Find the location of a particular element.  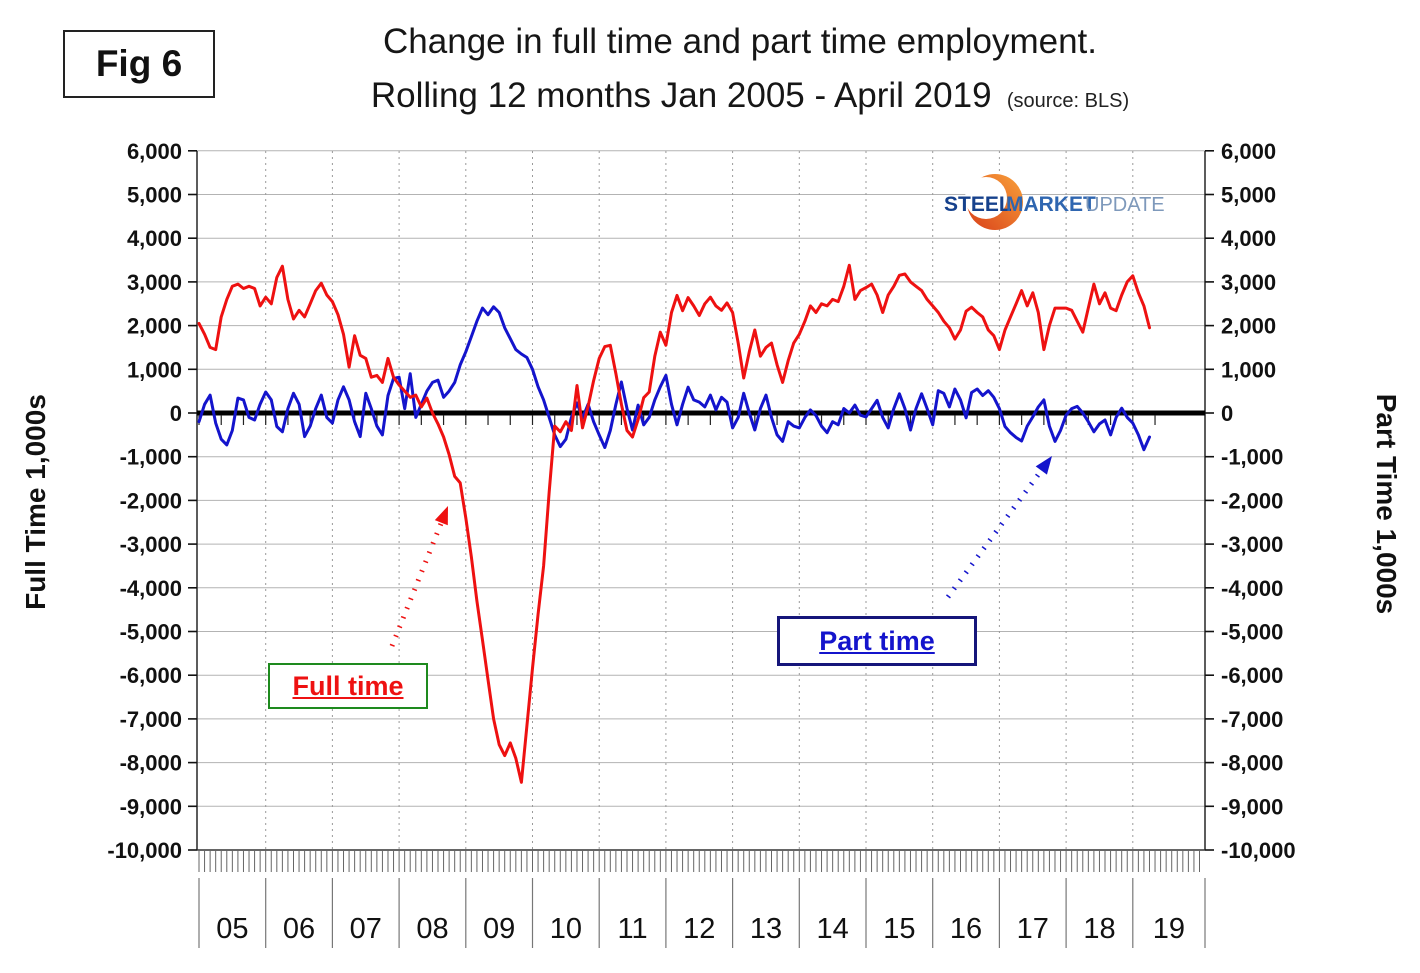

full-time-arrow-head is located at coordinates (441, 516).